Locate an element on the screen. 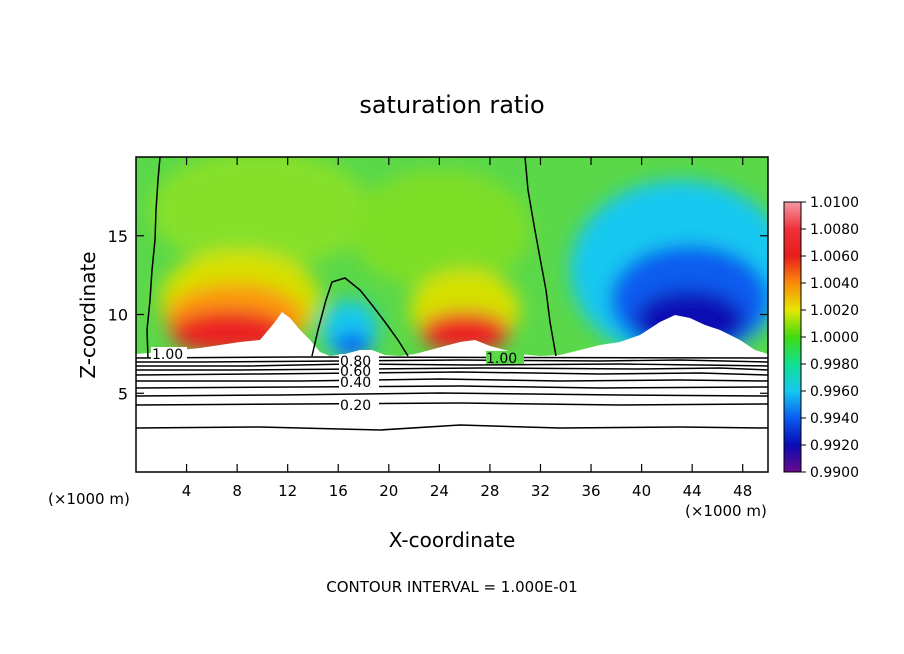 This screenshot has height=654, width=904. colorbar-tick-label: 0.9980 is located at coordinates (834, 365).